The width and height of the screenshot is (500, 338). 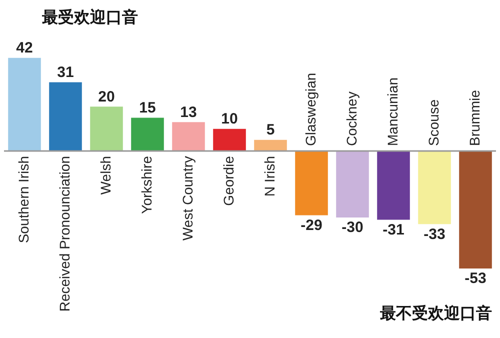 What do you see at coordinates (433, 122) in the screenshot?
I see `x-tick-label: Scouse` at bounding box center [433, 122].